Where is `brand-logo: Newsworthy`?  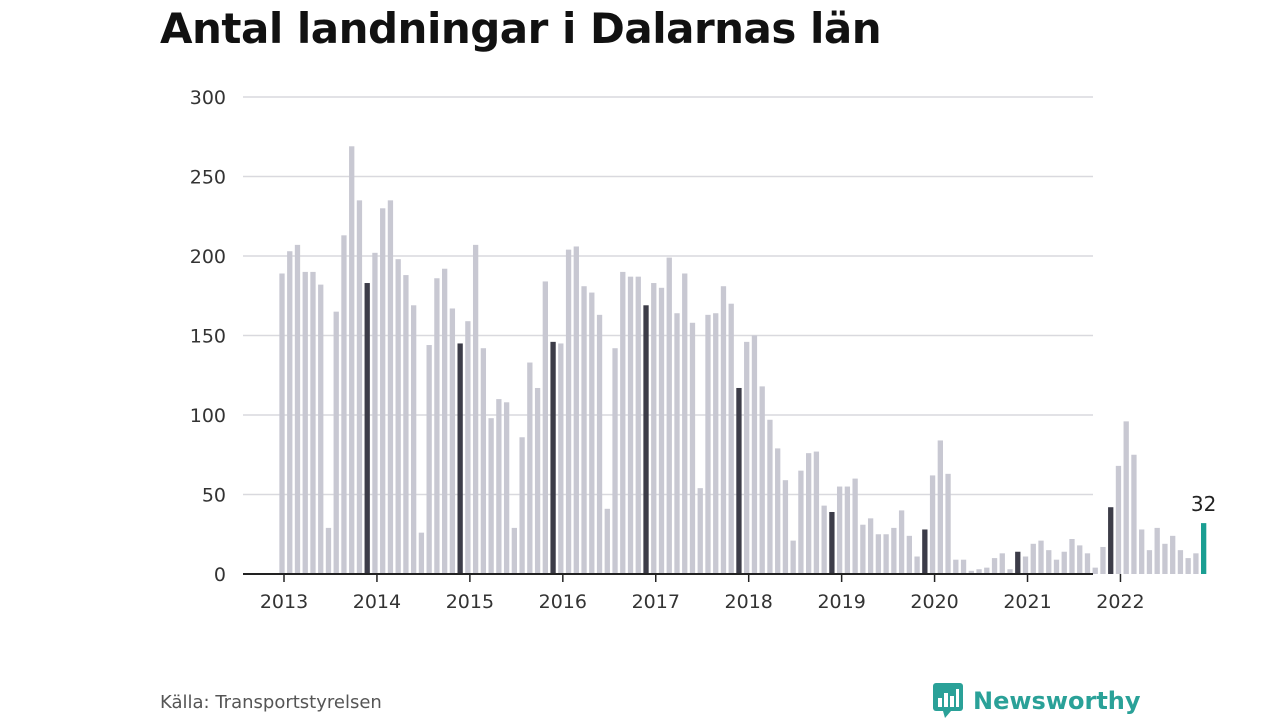 brand-logo: Newsworthy is located at coordinates (1037, 701).